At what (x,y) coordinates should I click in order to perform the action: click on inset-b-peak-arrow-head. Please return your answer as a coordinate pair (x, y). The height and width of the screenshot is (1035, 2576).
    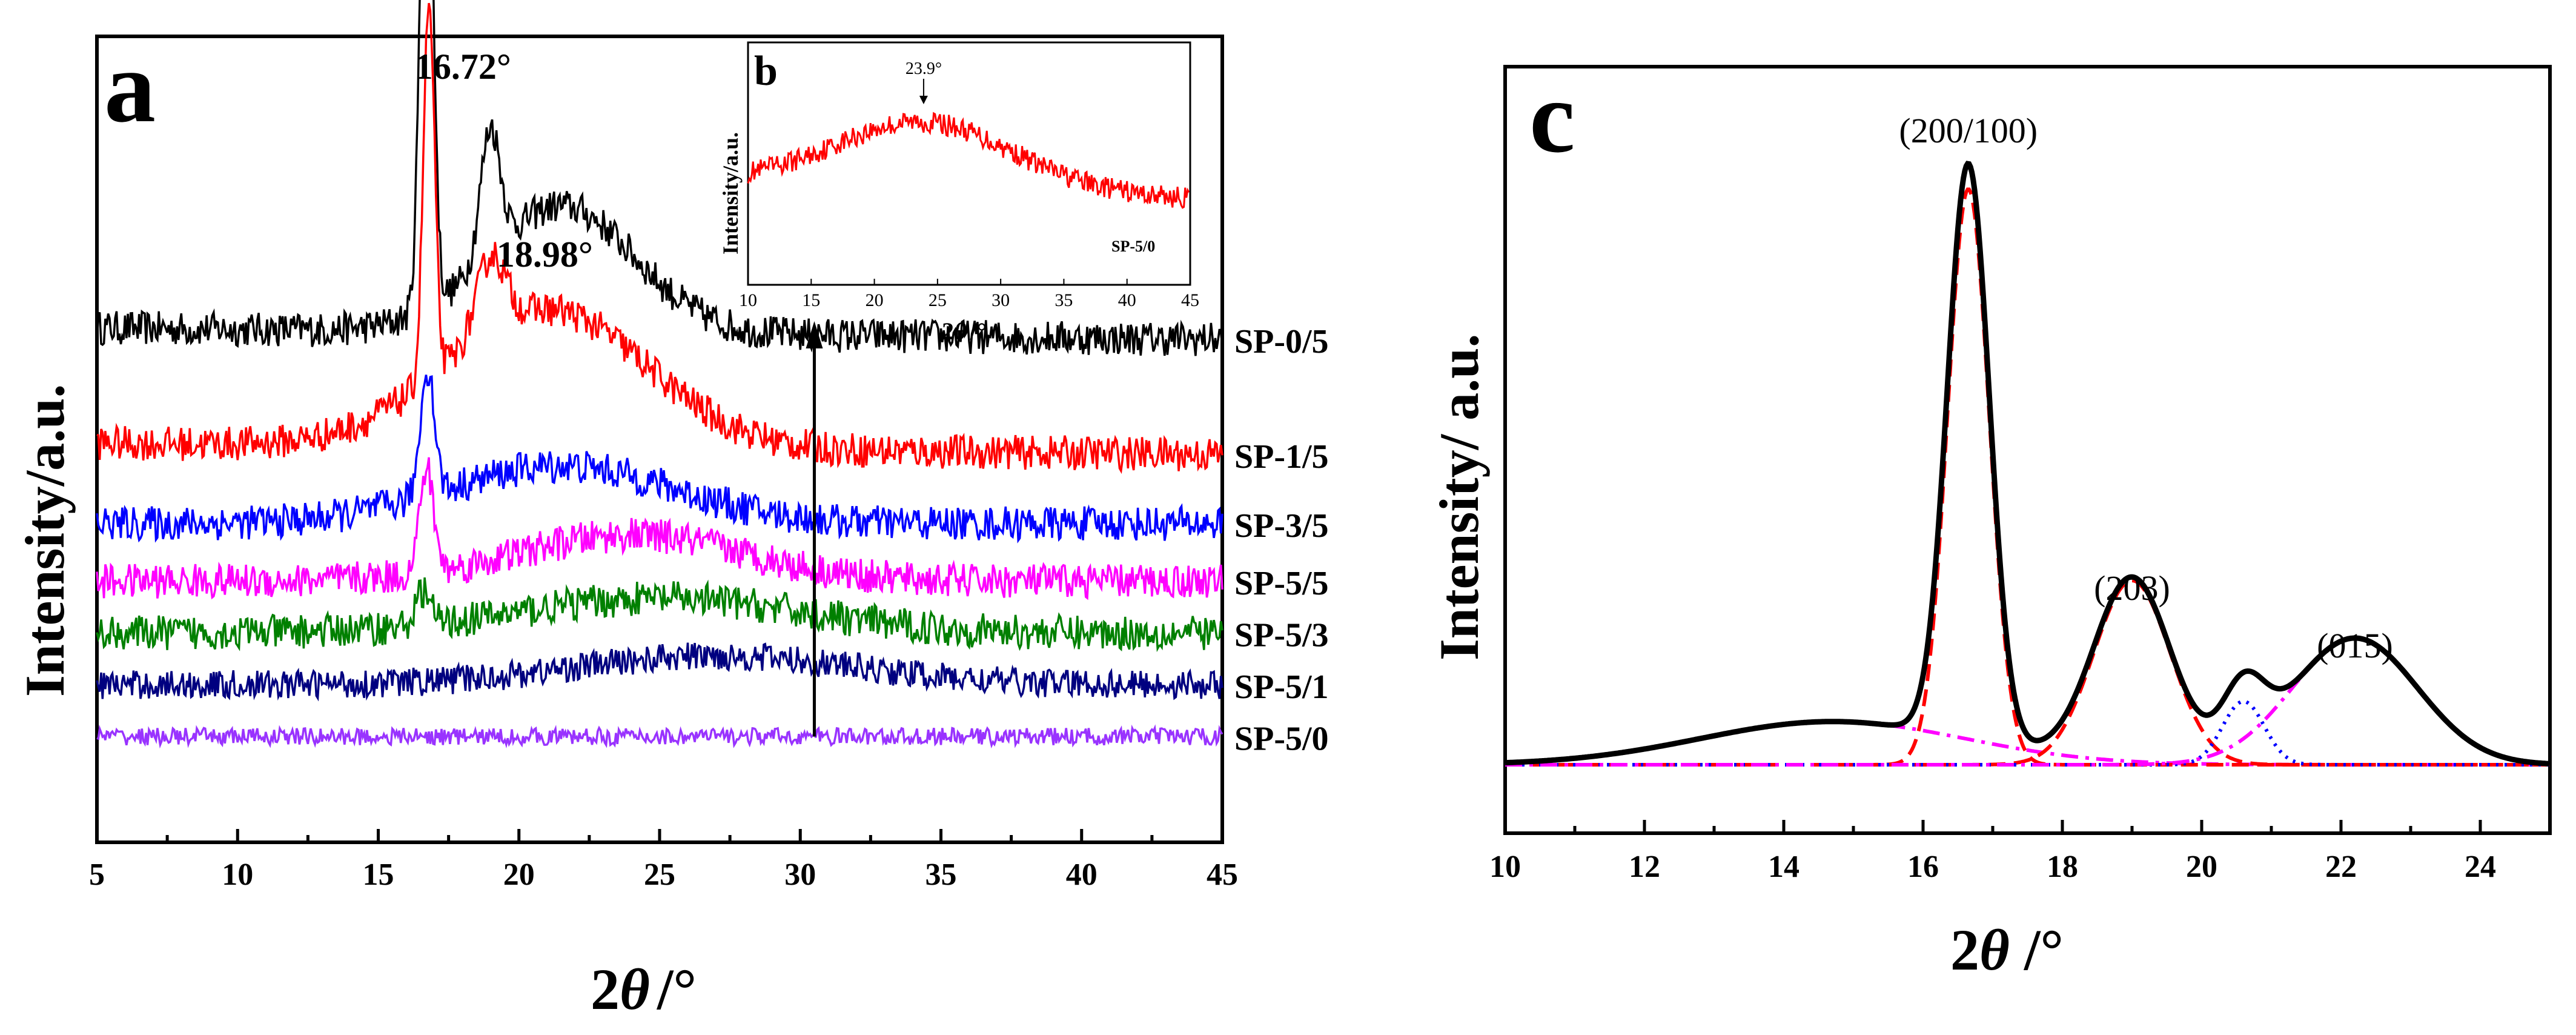
    Looking at the image, I should click on (923, 100).